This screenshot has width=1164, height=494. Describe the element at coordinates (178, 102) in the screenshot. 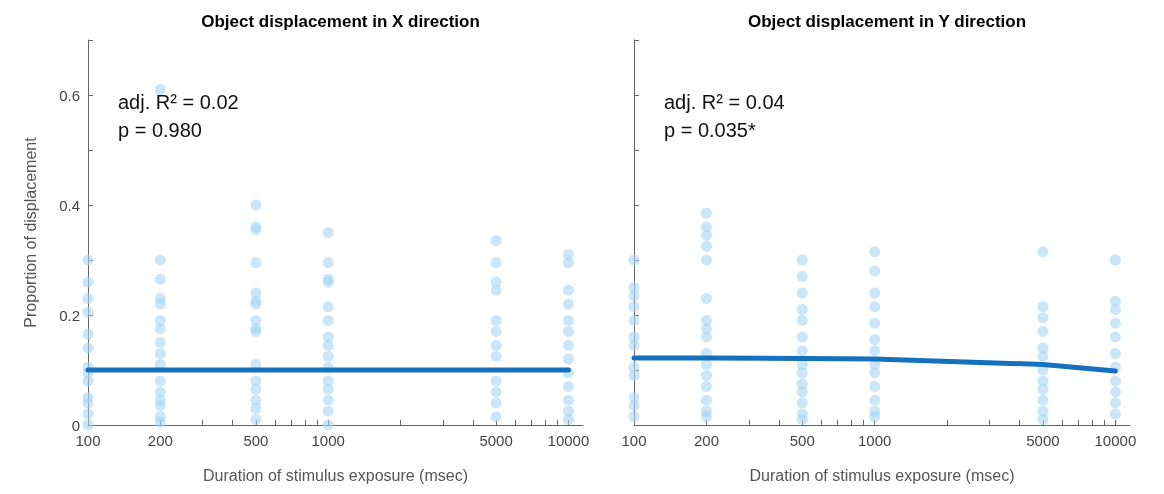

I see `annotation: adj. R² = 0.02` at that location.